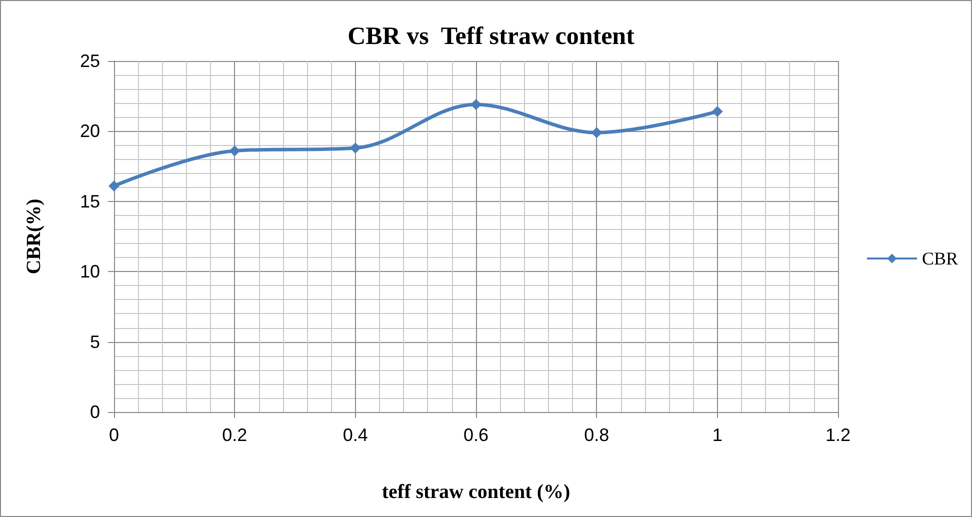 The image size is (972, 517). Describe the element at coordinates (597, 435) in the screenshot. I see `x-tick-label: 0.8` at that location.